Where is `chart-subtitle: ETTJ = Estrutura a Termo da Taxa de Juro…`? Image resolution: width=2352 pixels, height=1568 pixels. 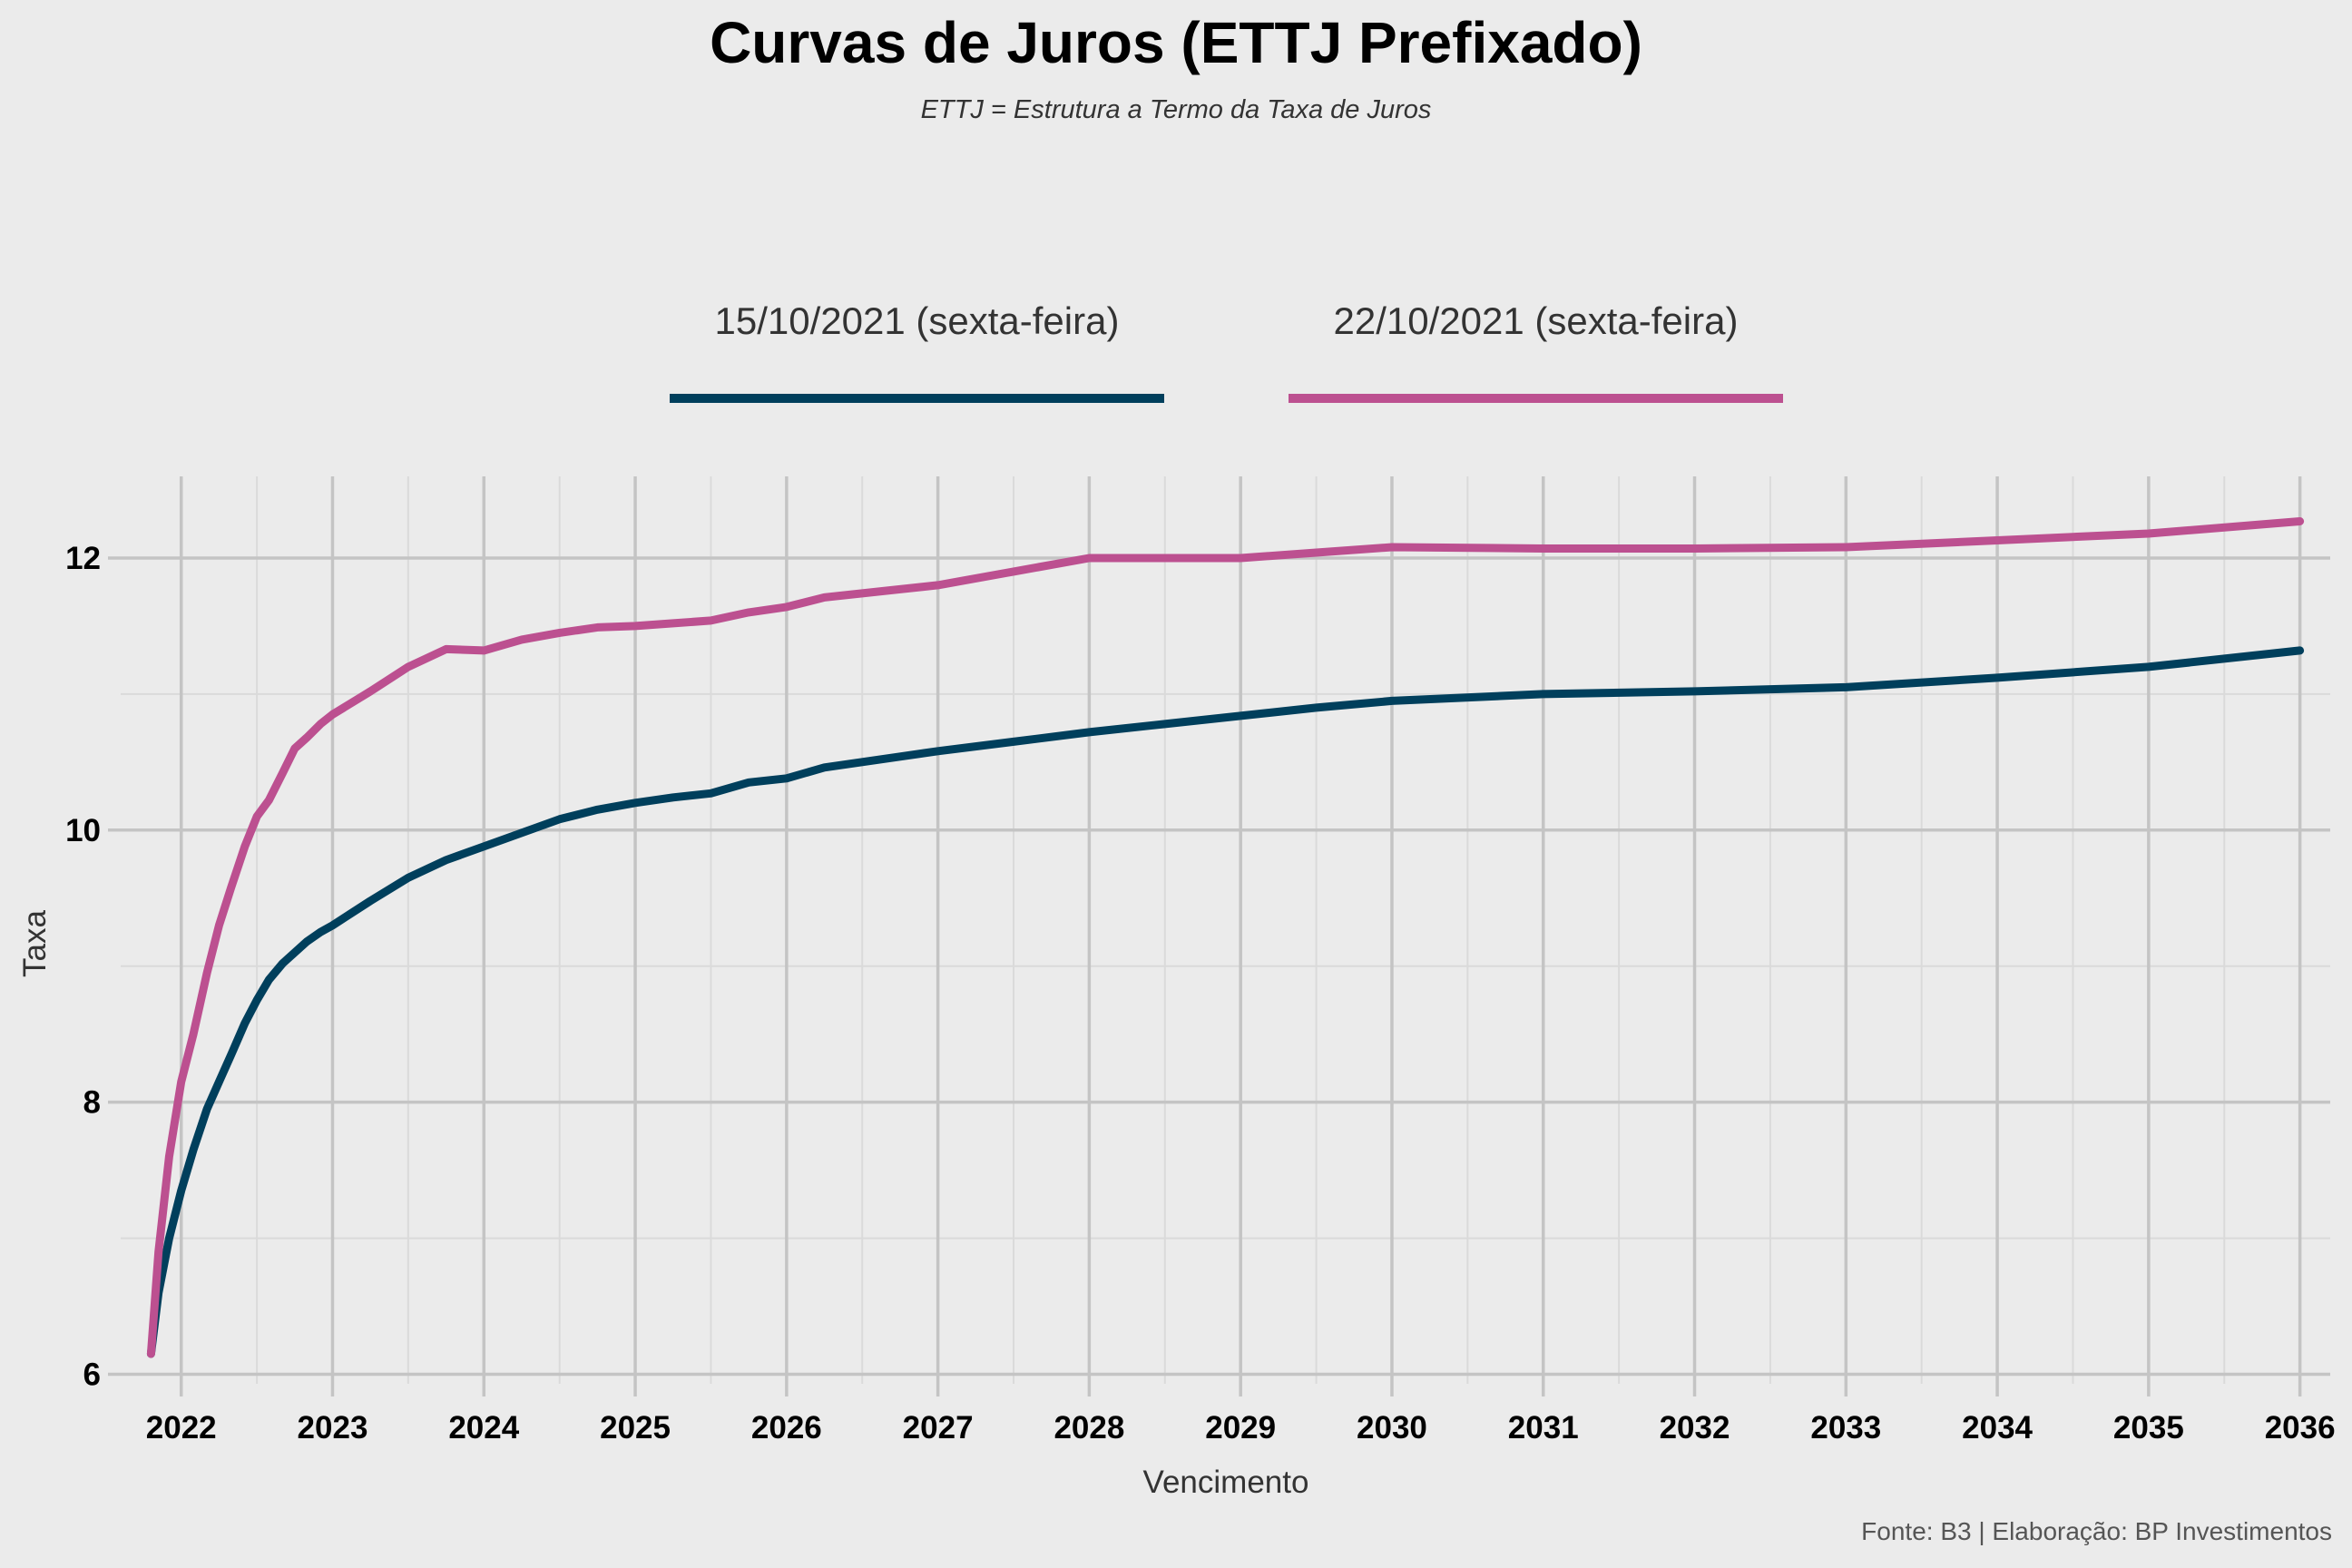 chart-subtitle: ETTJ = Estrutura a Termo da Taxa de Juro… is located at coordinates (1176, 109).